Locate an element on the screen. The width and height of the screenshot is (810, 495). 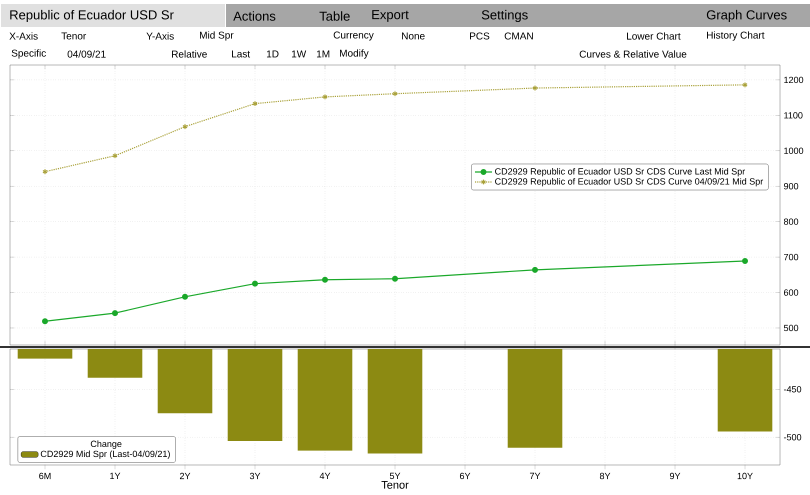
text: CMAN is located at coordinates (518, 36).